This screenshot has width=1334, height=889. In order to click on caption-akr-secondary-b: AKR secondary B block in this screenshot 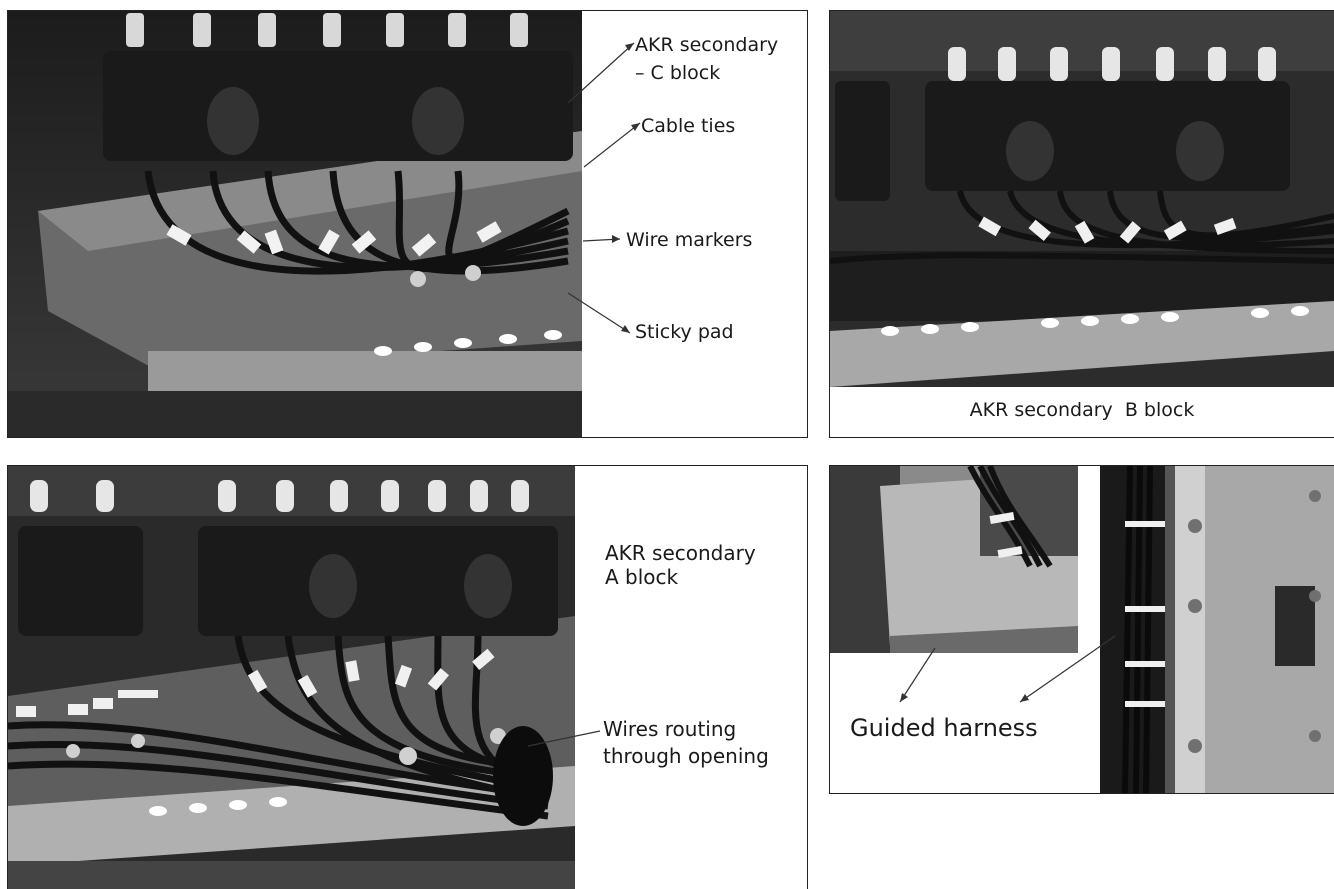, I will do `click(1082, 410)`.